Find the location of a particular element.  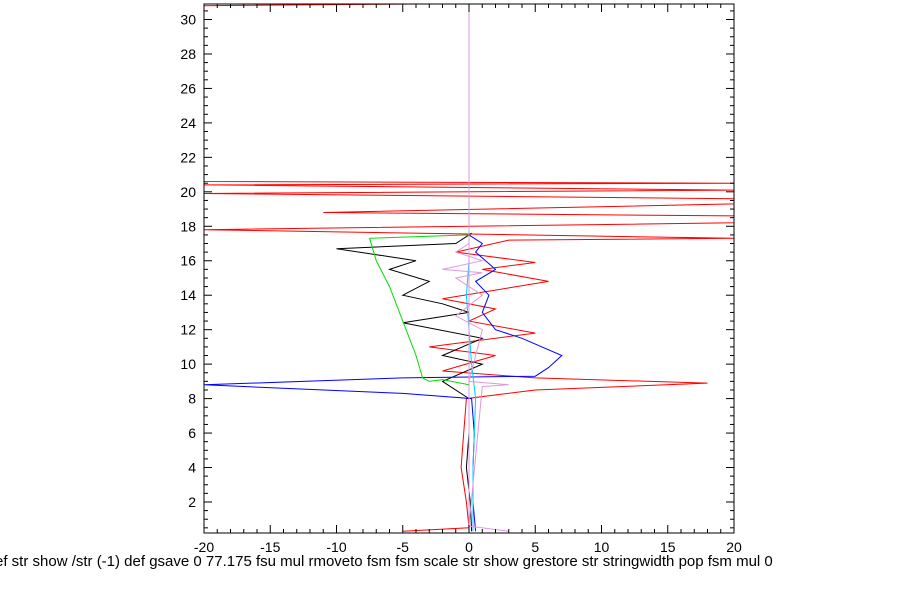

x-tick-label: 5 is located at coordinates (535, 547).